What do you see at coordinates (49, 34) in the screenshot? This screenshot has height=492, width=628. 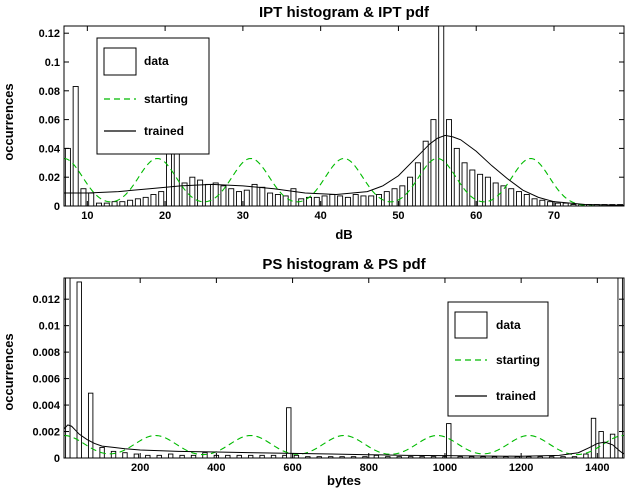 I see `ipt-y-tick-label: 0.12` at bounding box center [49, 34].